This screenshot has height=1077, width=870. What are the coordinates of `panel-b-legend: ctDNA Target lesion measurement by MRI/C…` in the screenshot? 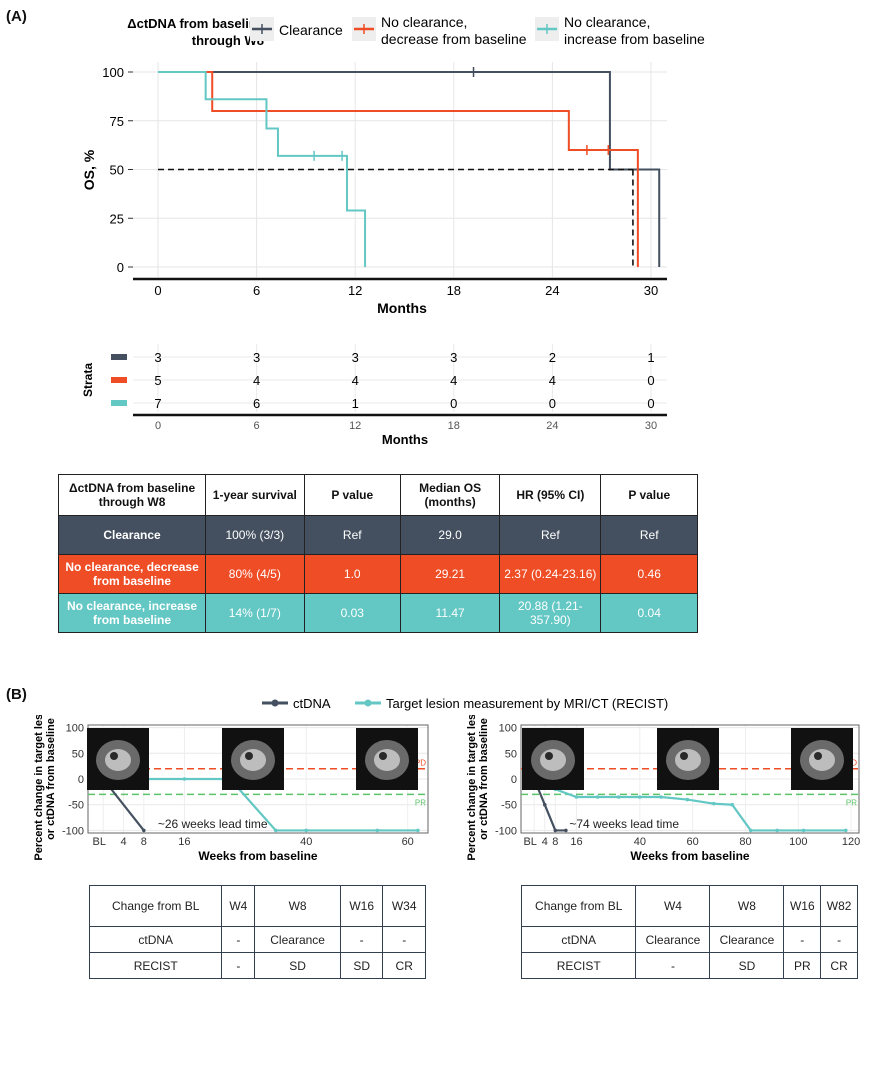 It's located at (465, 703).